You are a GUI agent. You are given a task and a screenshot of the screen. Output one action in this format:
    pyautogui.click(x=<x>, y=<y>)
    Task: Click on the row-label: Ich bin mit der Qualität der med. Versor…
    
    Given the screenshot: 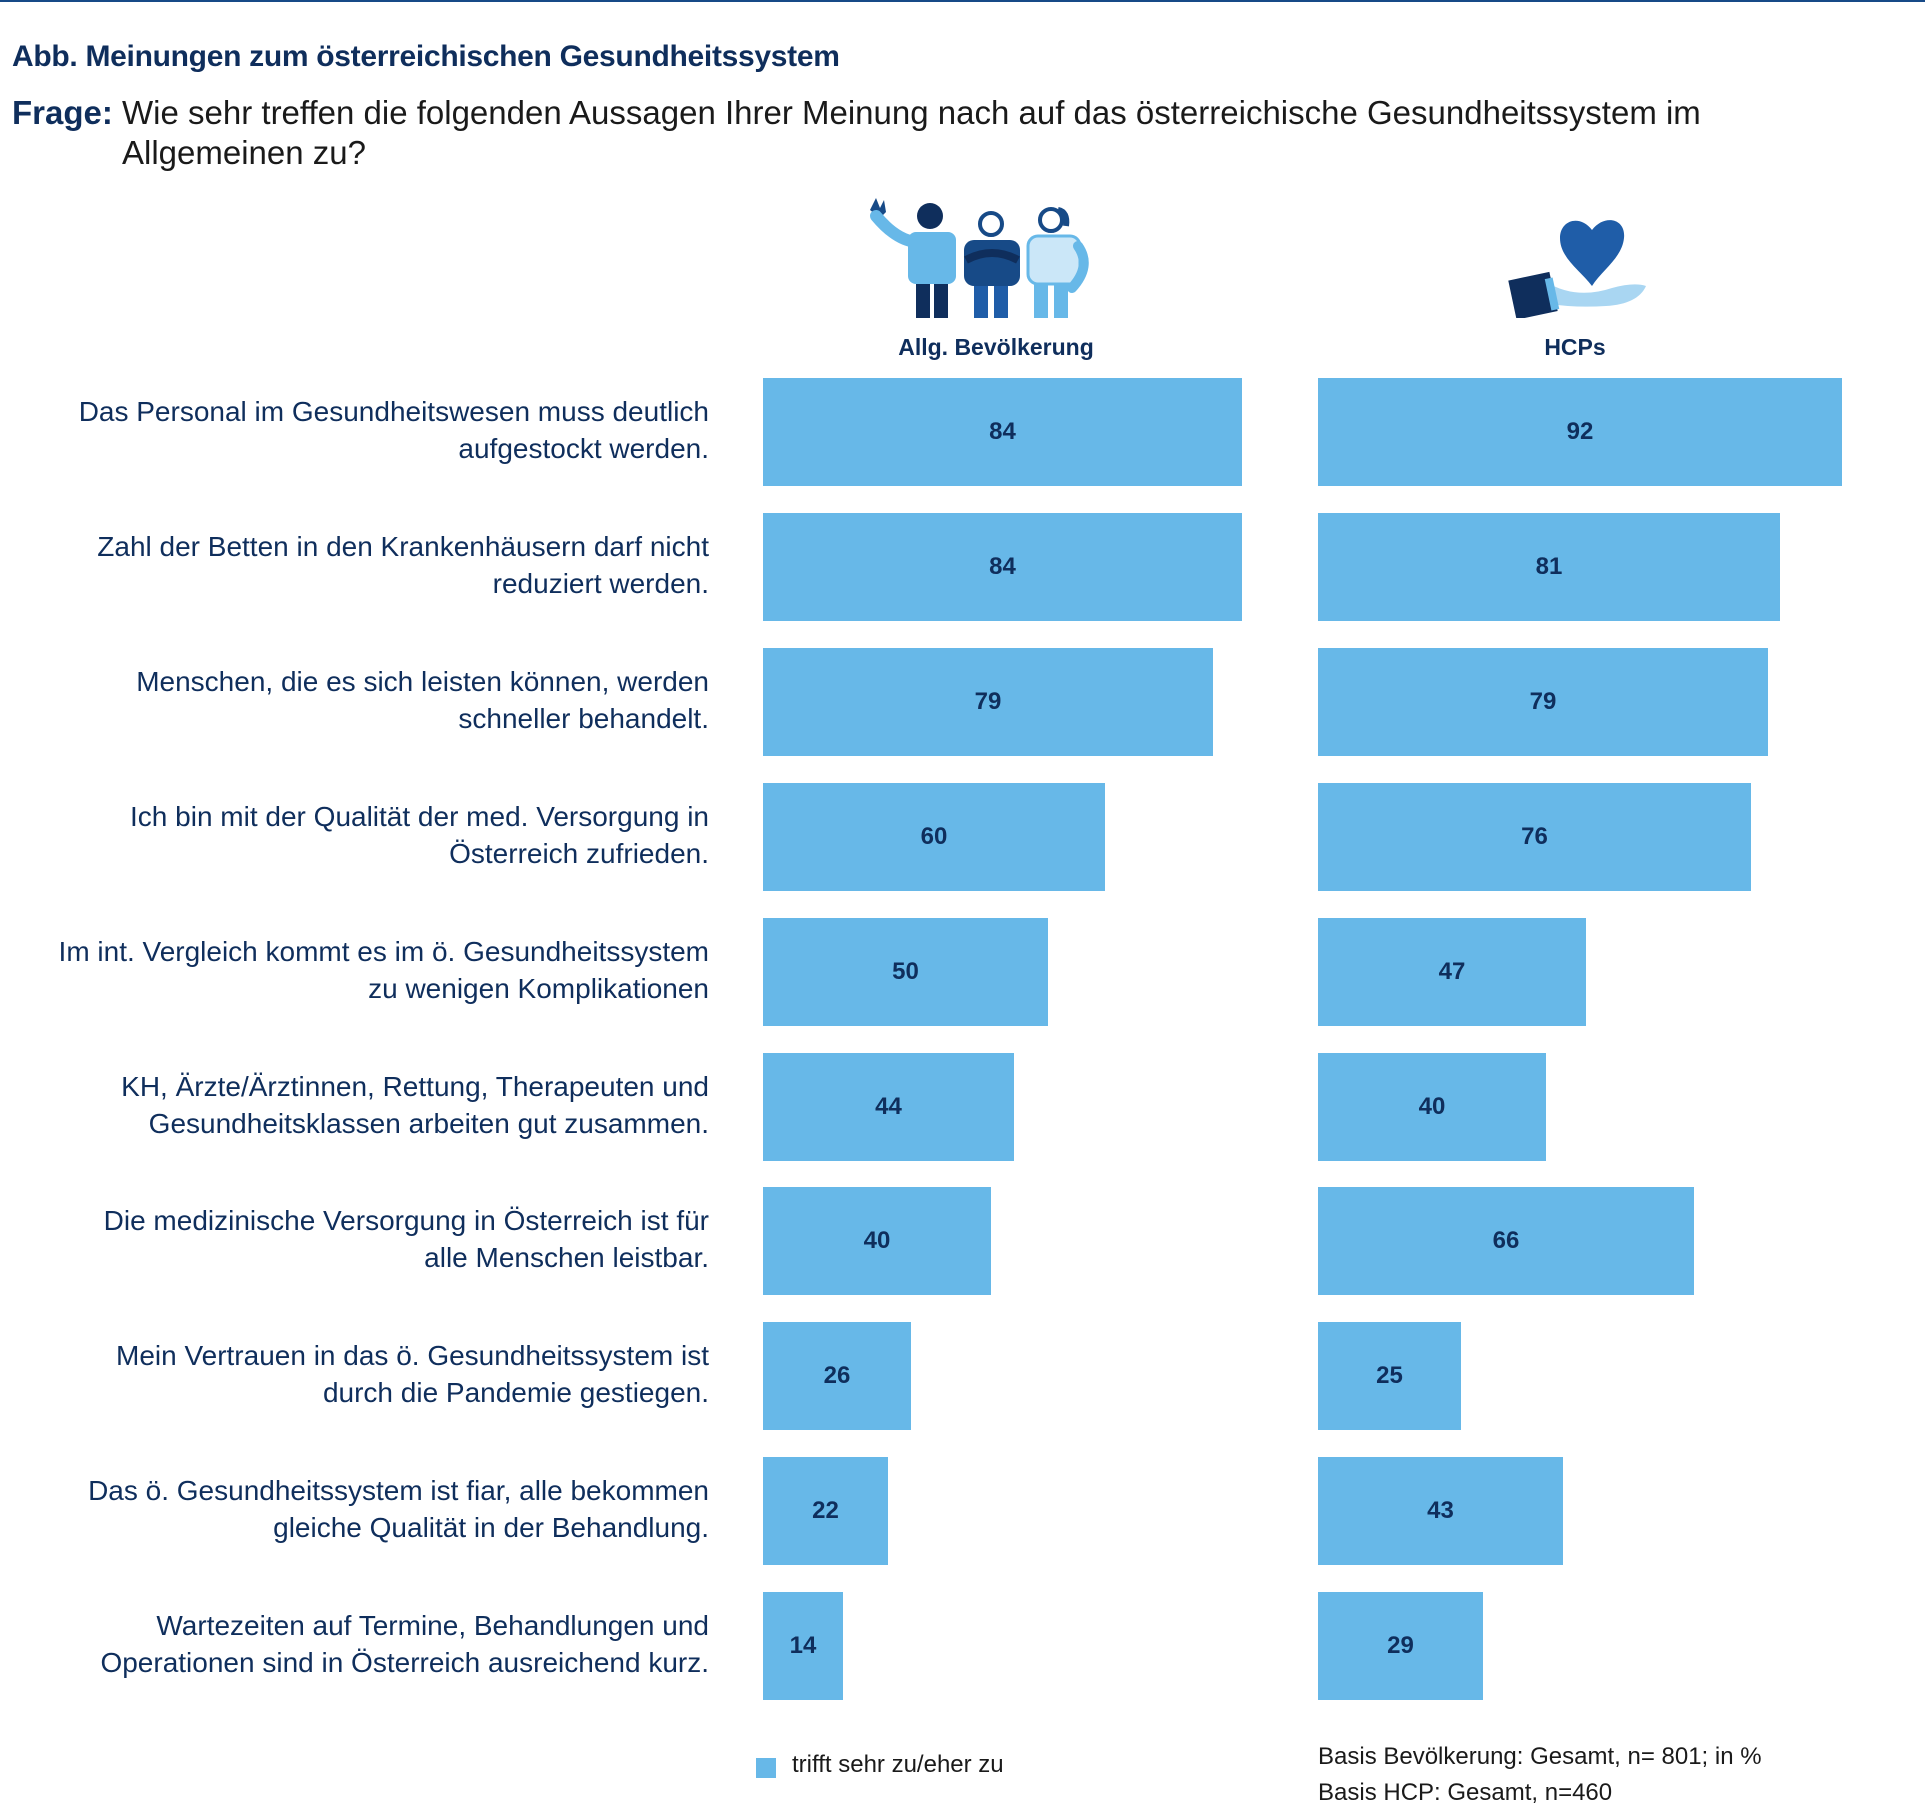 What is the action you would take?
    pyautogui.click(x=419, y=835)
    